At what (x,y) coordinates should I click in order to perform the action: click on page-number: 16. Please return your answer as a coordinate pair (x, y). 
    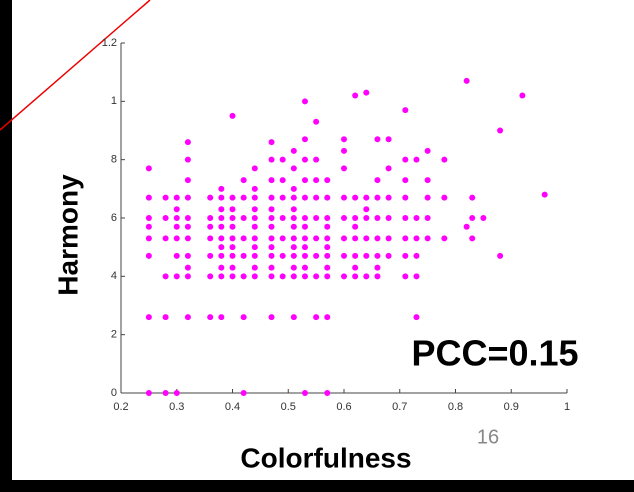
    Looking at the image, I should click on (488, 437).